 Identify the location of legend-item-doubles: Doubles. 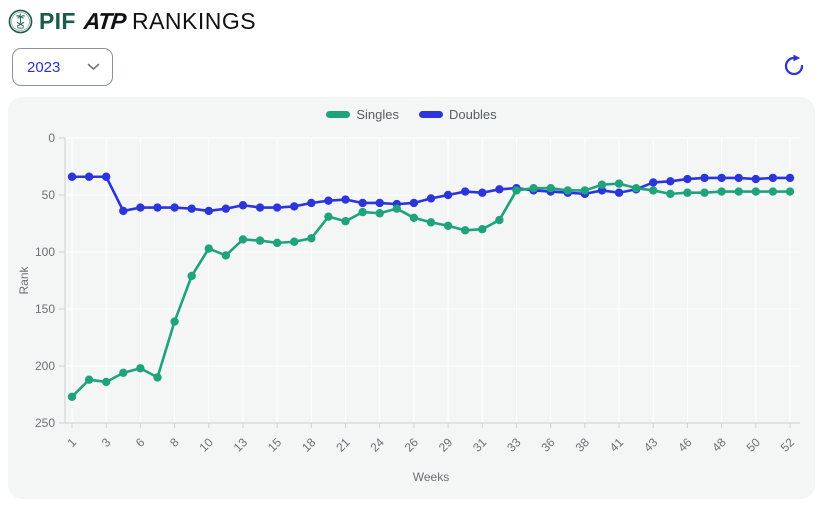
(457, 114).